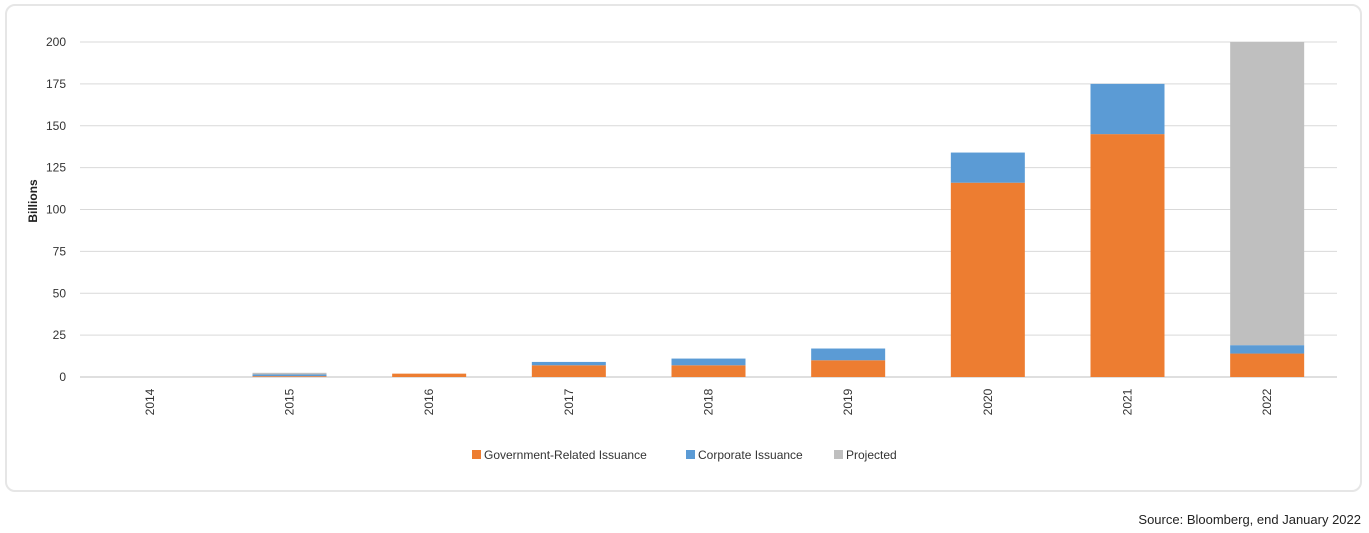 The image size is (1369, 533). Describe the element at coordinates (62, 377) in the screenshot. I see `y-tick-label: 0` at that location.